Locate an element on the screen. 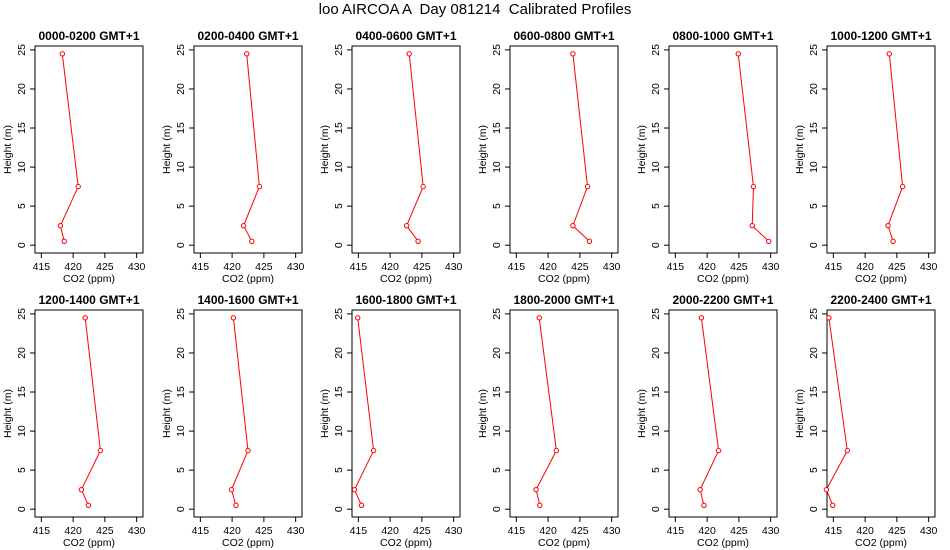  panel-title: 0800-1000 GMT+1 is located at coordinates (722, 36).